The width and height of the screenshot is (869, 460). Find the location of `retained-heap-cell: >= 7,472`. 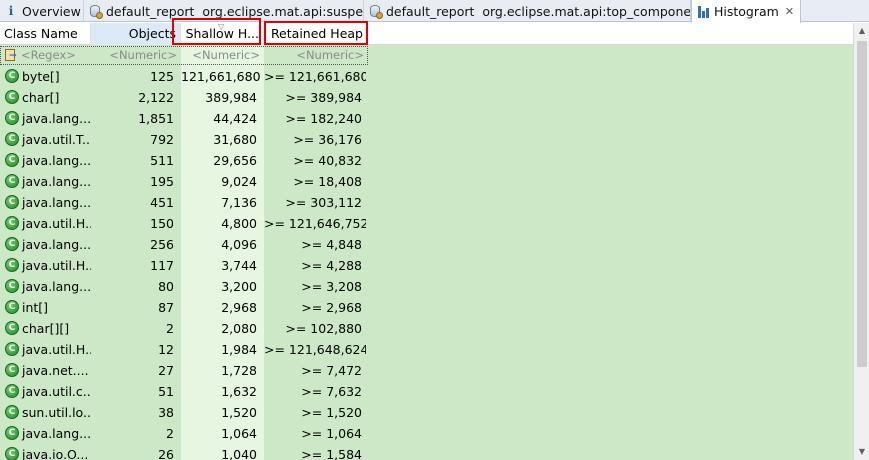

retained-heap-cell: >= 7,472 is located at coordinates (331, 370).